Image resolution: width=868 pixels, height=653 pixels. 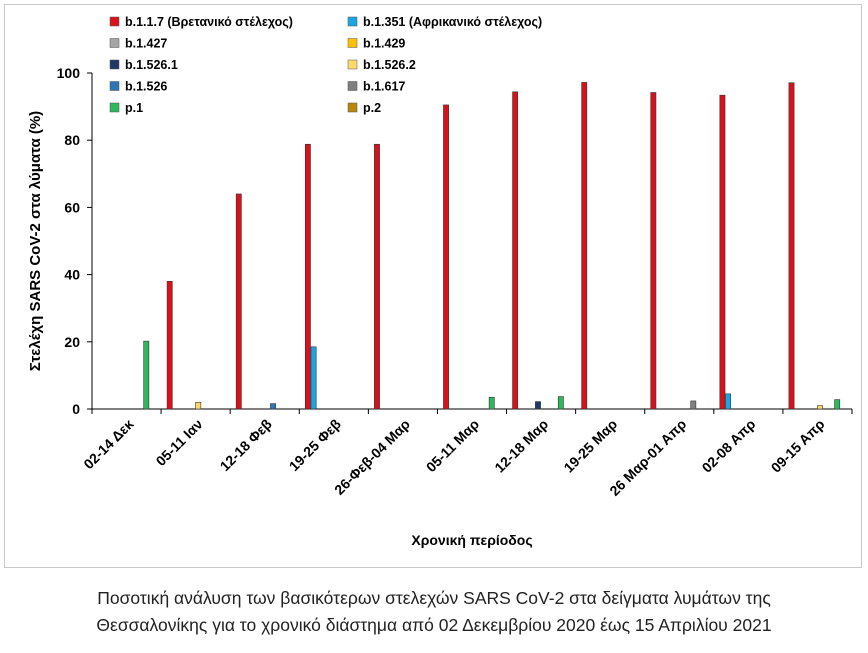 I want to click on x-tick-label: 02-14 Δεκ, so click(x=108, y=444).